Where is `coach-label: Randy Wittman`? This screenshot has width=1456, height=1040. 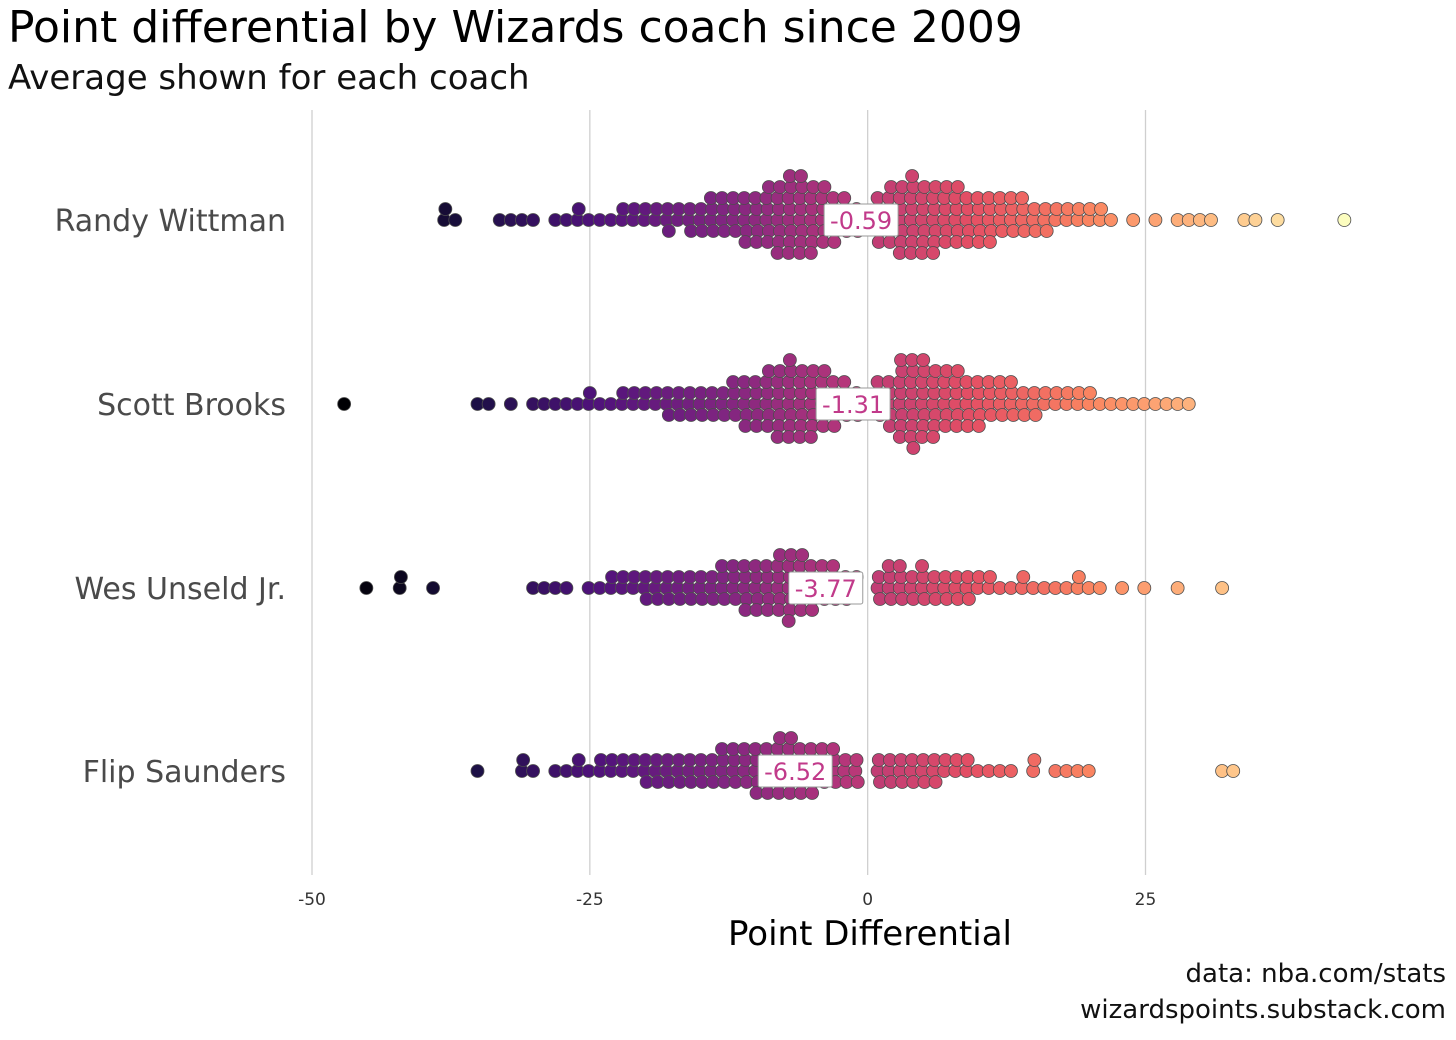
coach-label: Randy Wittman is located at coordinates (170, 221).